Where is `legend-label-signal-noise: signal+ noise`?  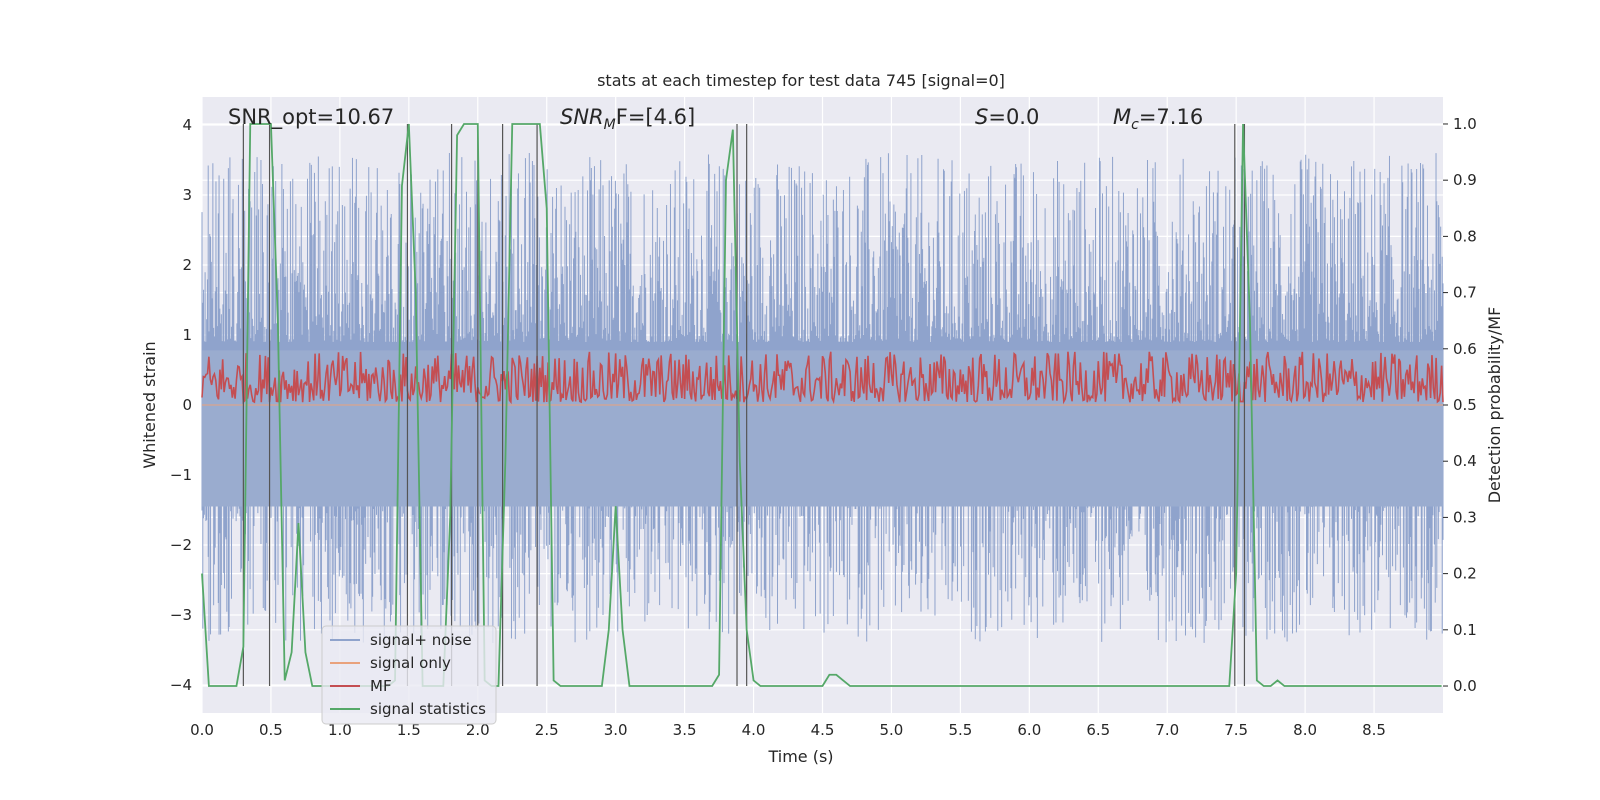
legend-label-signal-noise: signal+ noise is located at coordinates (421, 640).